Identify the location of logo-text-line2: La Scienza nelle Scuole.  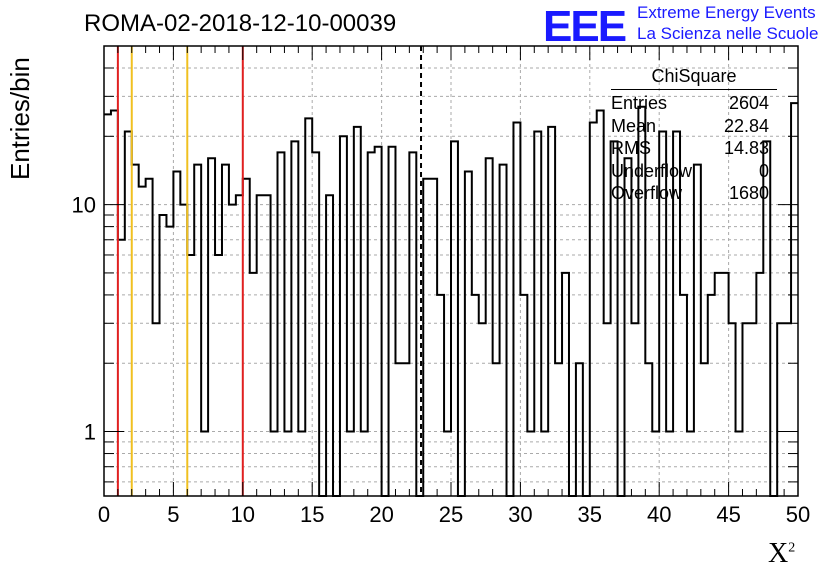
(728, 33).